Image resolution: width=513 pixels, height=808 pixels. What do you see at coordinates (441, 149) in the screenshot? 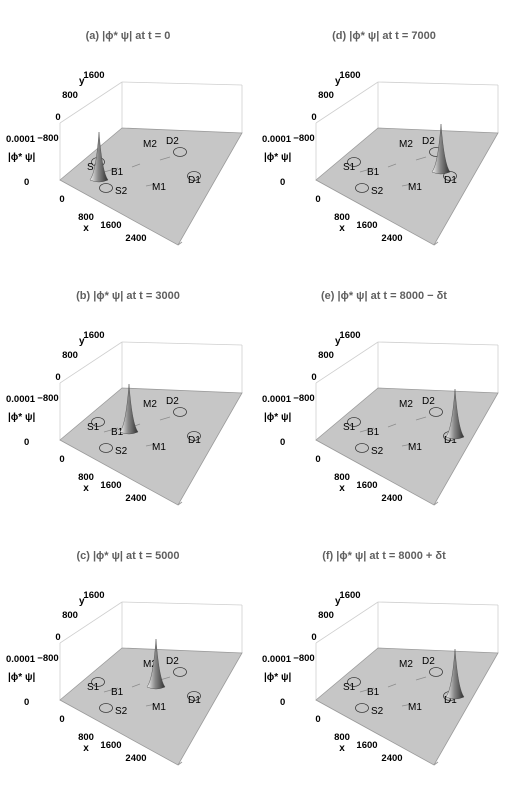
I see `peak-m1` at bounding box center [441, 149].